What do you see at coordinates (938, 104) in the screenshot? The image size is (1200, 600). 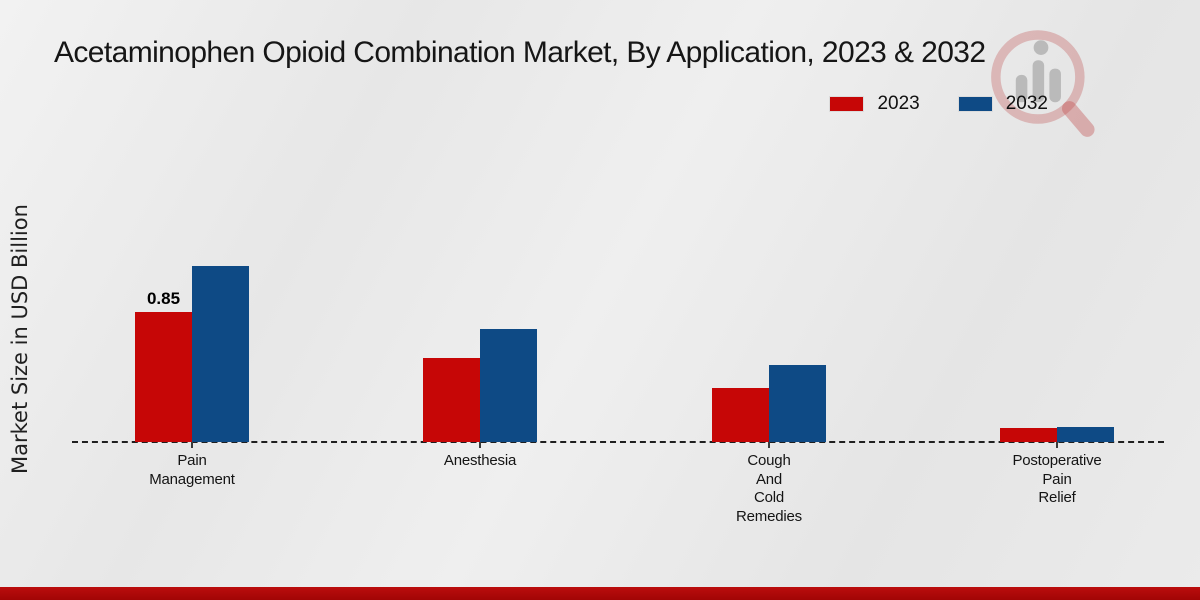 I see `legend: 2023 2032` at bounding box center [938, 104].